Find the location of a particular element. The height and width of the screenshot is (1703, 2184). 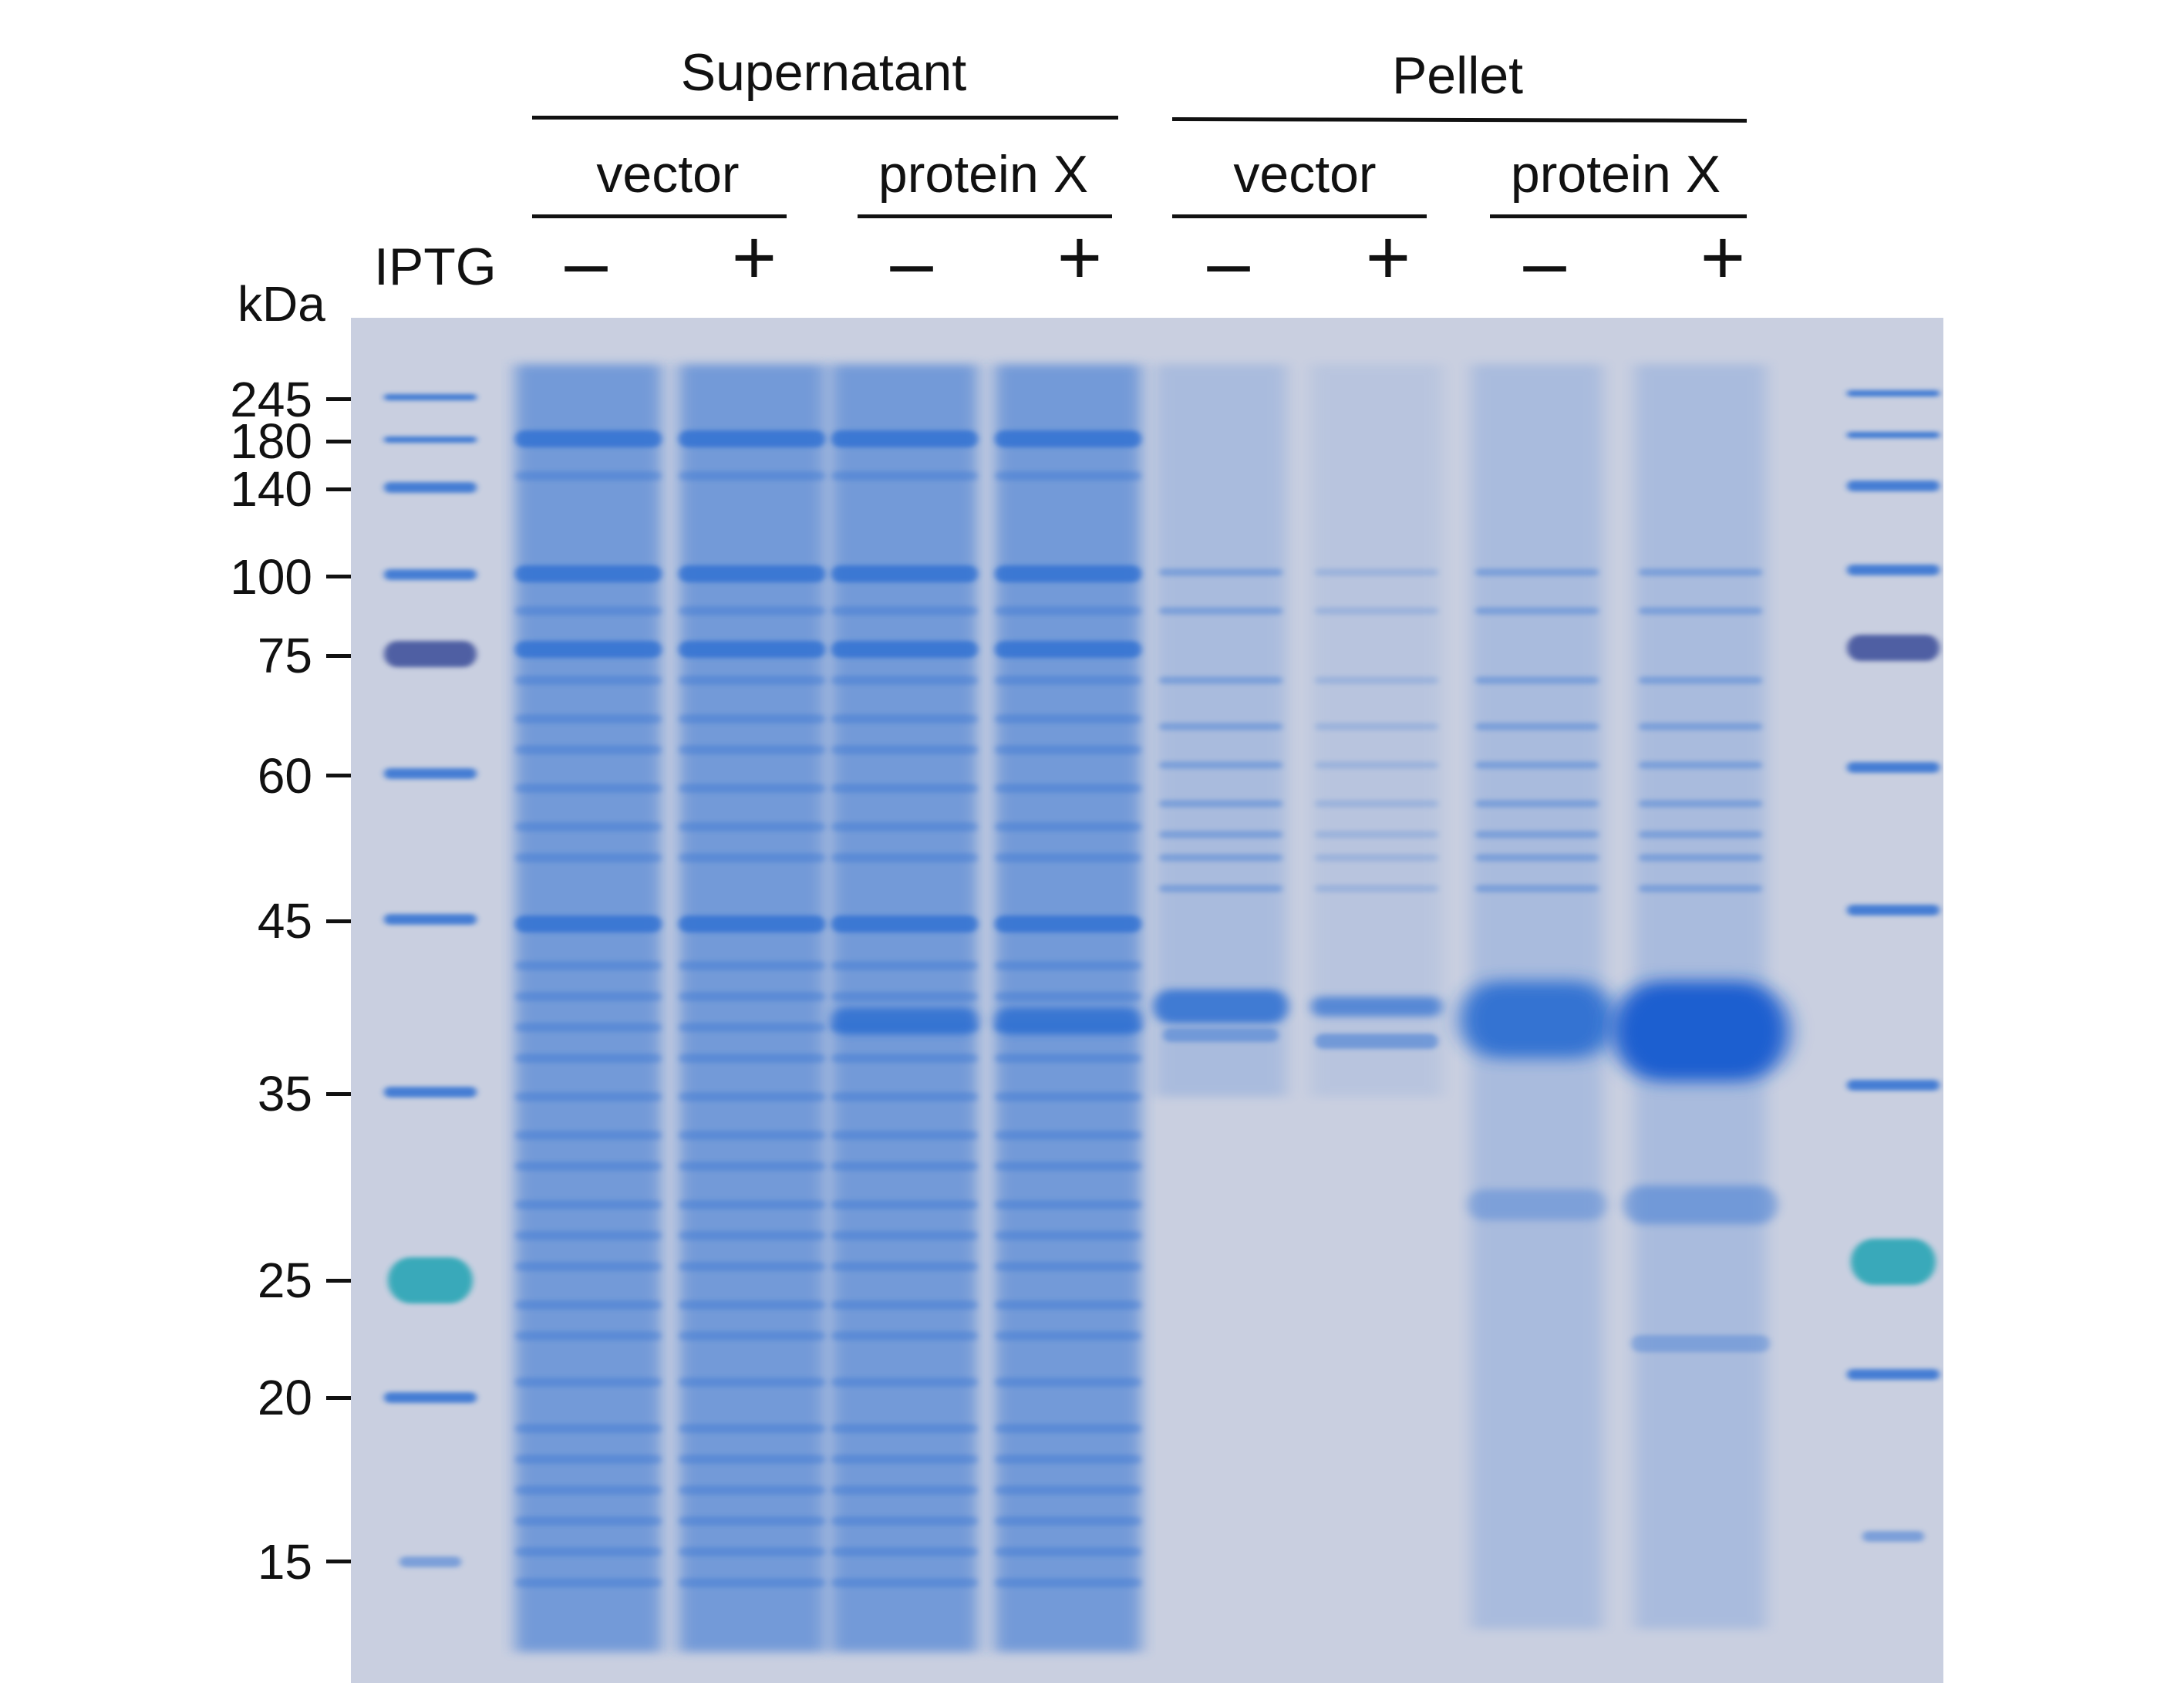

marker-label-45: 45 is located at coordinates (285, 921).